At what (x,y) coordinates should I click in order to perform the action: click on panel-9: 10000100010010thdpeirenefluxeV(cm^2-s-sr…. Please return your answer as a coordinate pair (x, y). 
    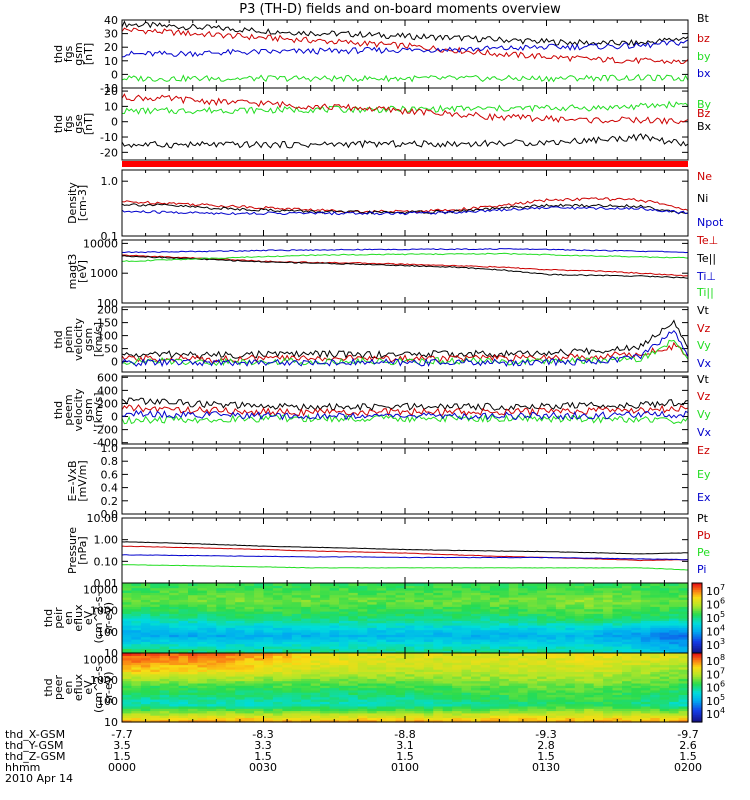
    Looking at the image, I should click on (383, 621).